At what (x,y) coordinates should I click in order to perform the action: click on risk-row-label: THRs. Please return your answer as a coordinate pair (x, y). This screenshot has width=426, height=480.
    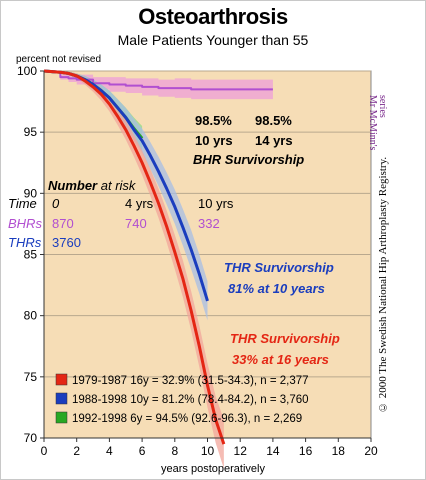
    Looking at the image, I should click on (25, 242).